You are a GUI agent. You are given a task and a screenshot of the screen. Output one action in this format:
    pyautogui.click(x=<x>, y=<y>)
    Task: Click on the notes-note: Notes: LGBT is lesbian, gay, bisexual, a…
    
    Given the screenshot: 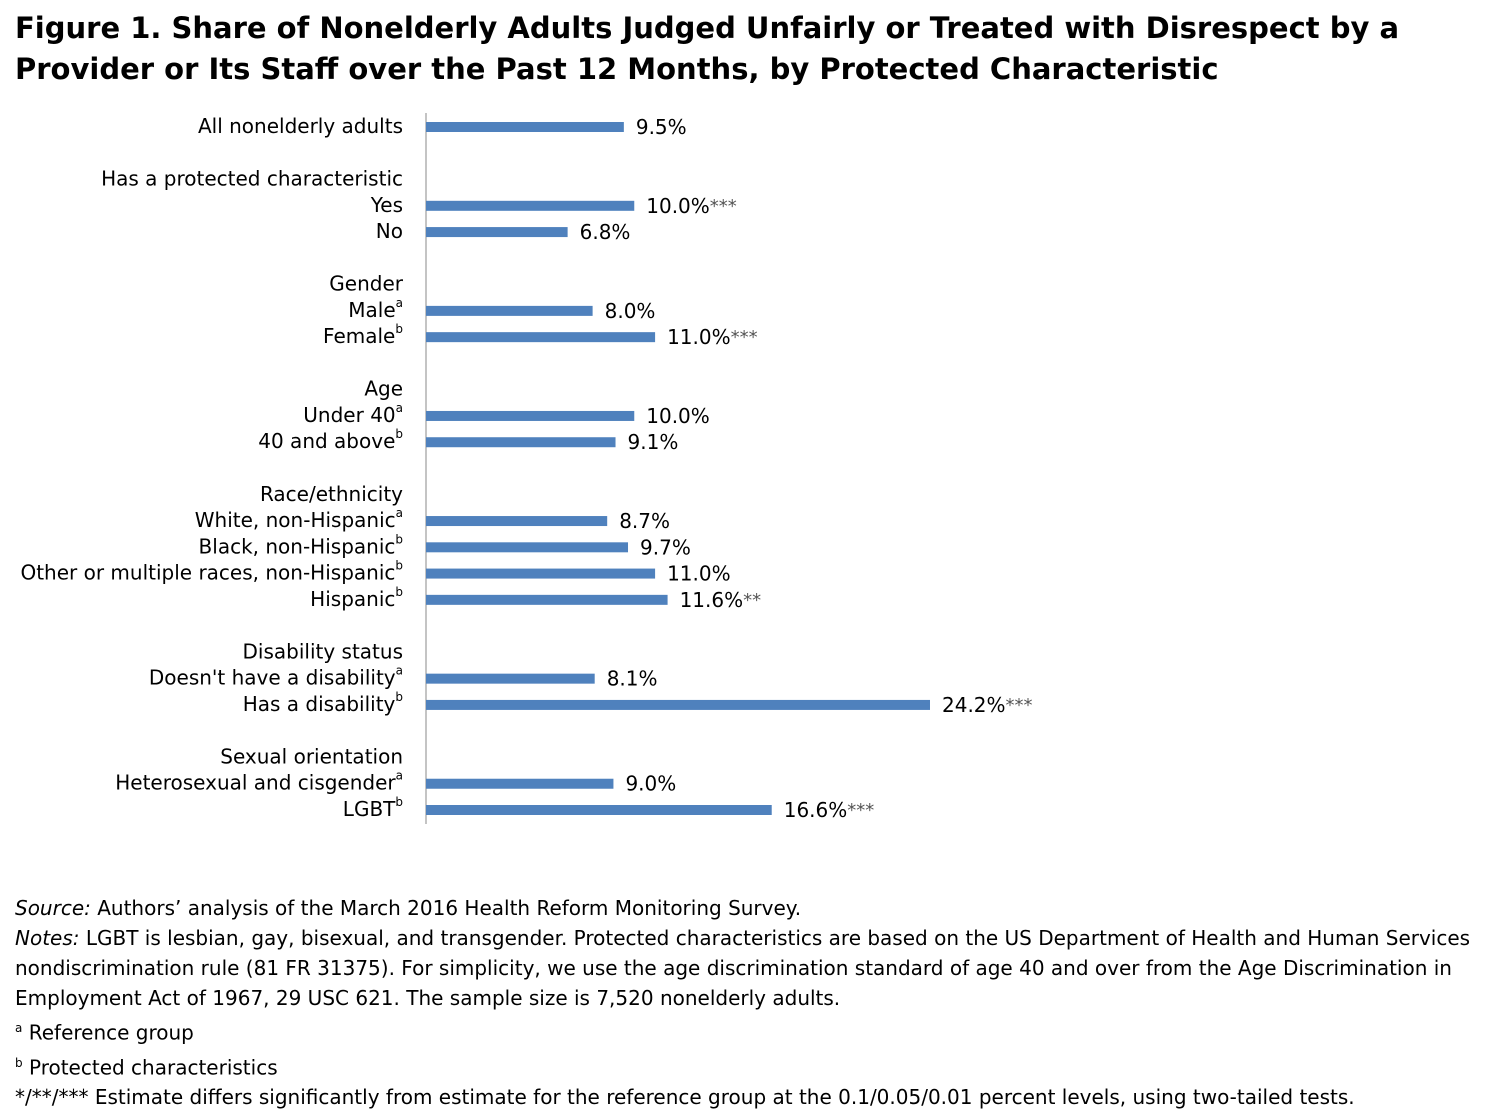 What is the action you would take?
    pyautogui.click(x=750, y=968)
    